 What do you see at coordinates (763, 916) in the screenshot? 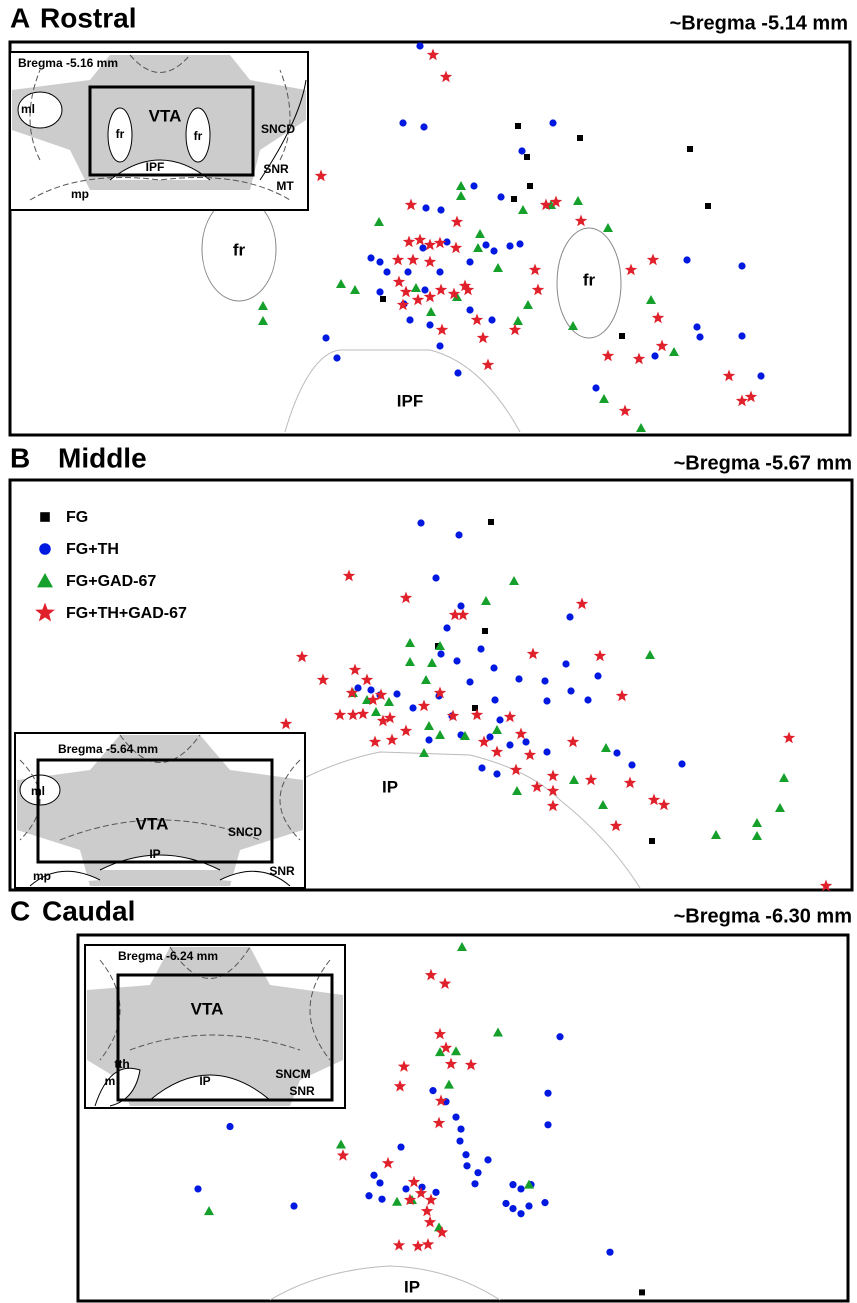
I see `bregma: ~Bregma -6.30 mm` at bounding box center [763, 916].